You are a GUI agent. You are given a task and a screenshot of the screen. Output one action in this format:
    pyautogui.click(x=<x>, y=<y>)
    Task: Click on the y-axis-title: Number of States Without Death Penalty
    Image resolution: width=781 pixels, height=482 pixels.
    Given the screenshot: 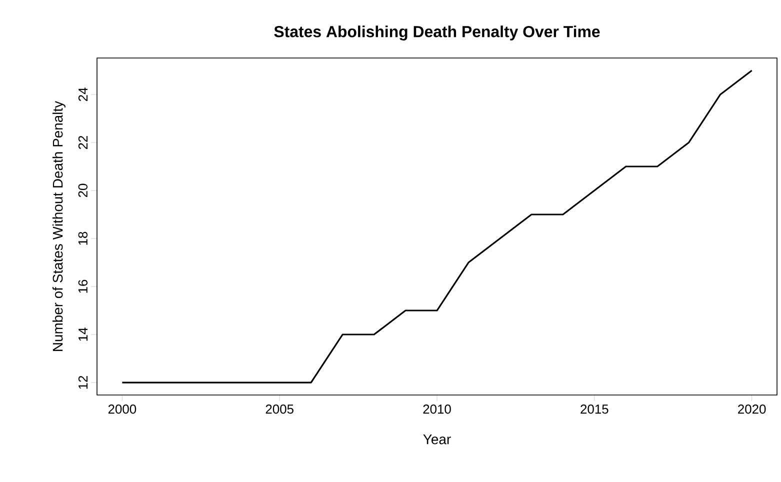 What is the action you would take?
    pyautogui.click(x=59, y=225)
    